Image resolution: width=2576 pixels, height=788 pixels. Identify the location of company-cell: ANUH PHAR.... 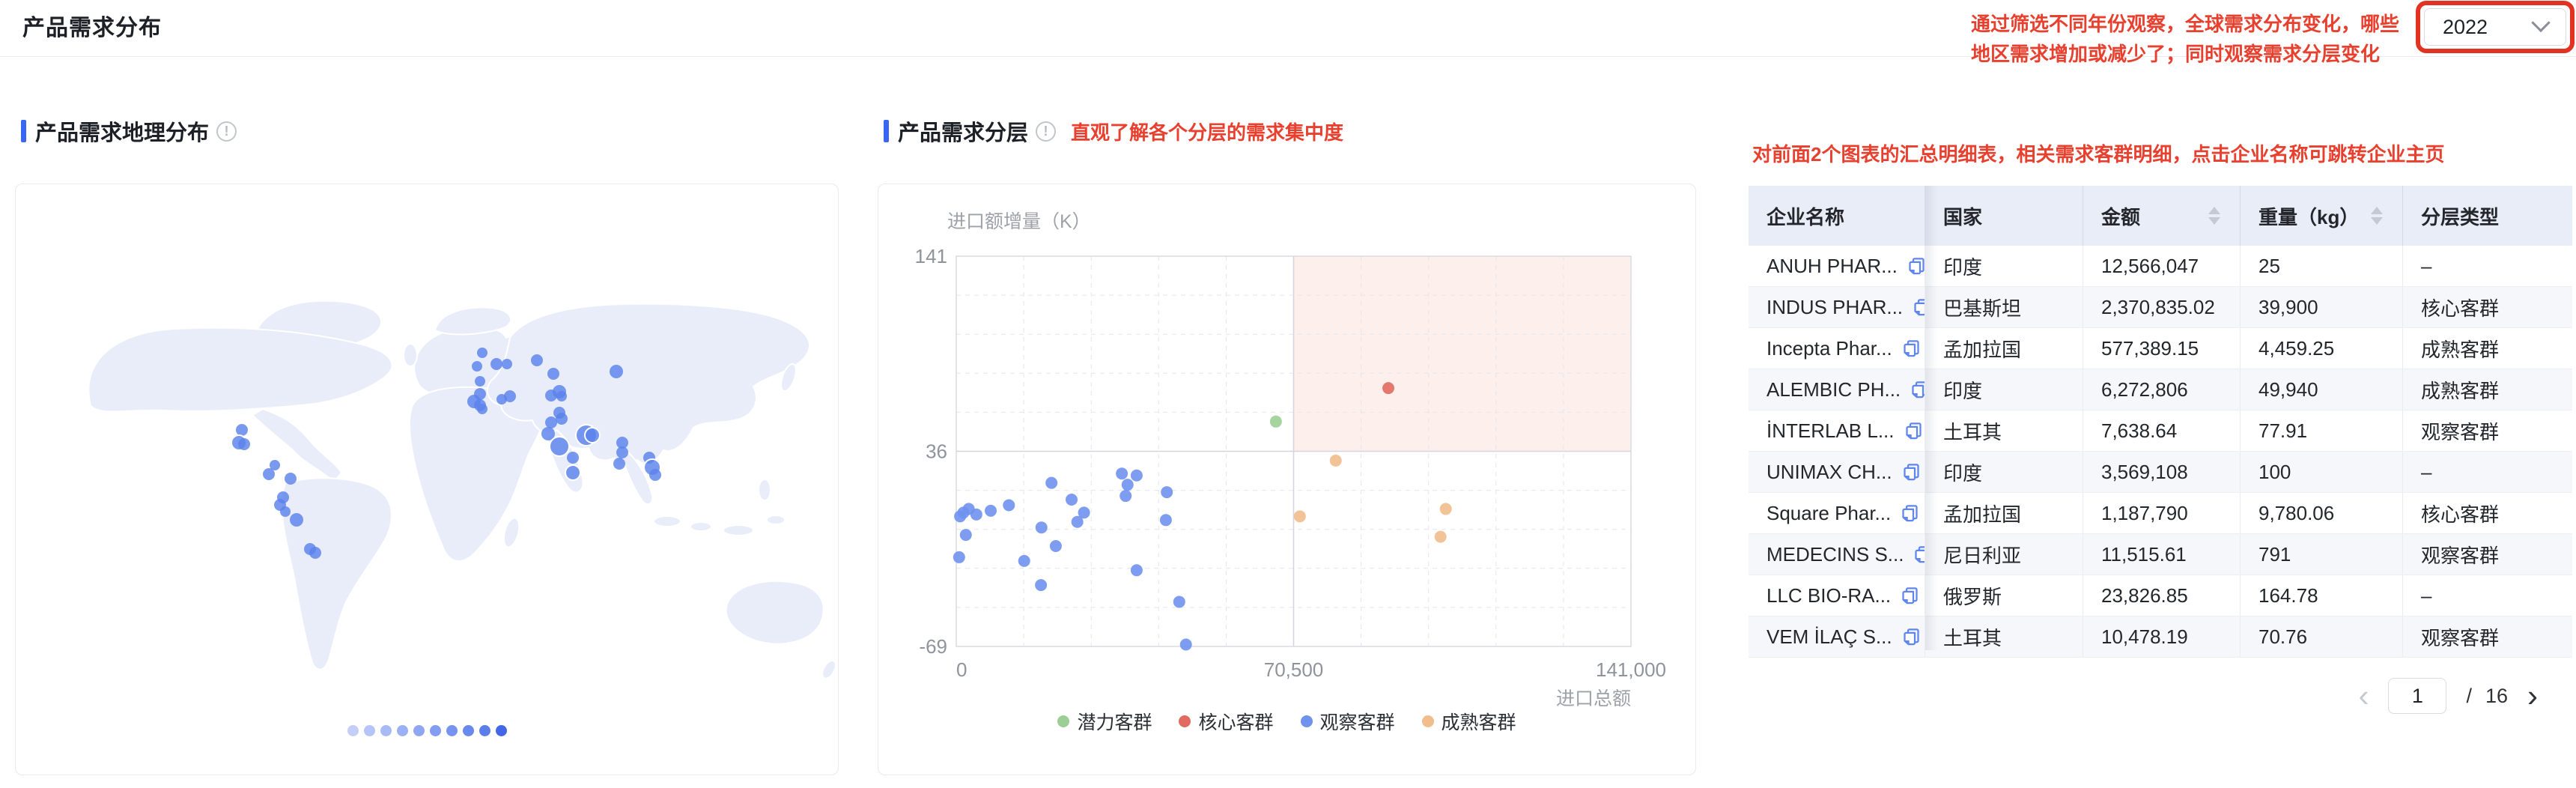
(1837, 266).